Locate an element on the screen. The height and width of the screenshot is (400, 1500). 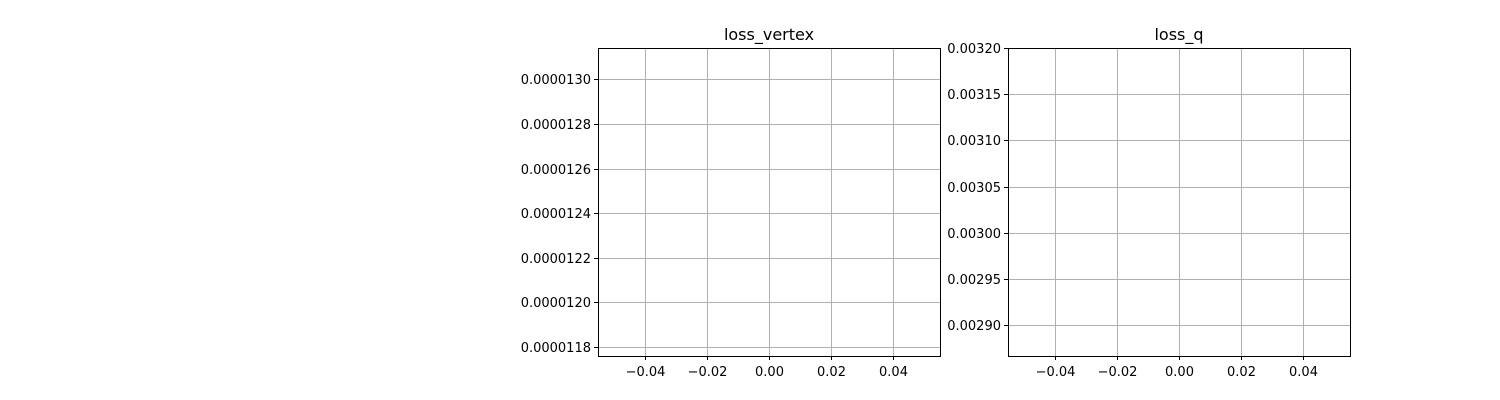
y-tick-label: 0.0000130 is located at coordinates (556, 80).